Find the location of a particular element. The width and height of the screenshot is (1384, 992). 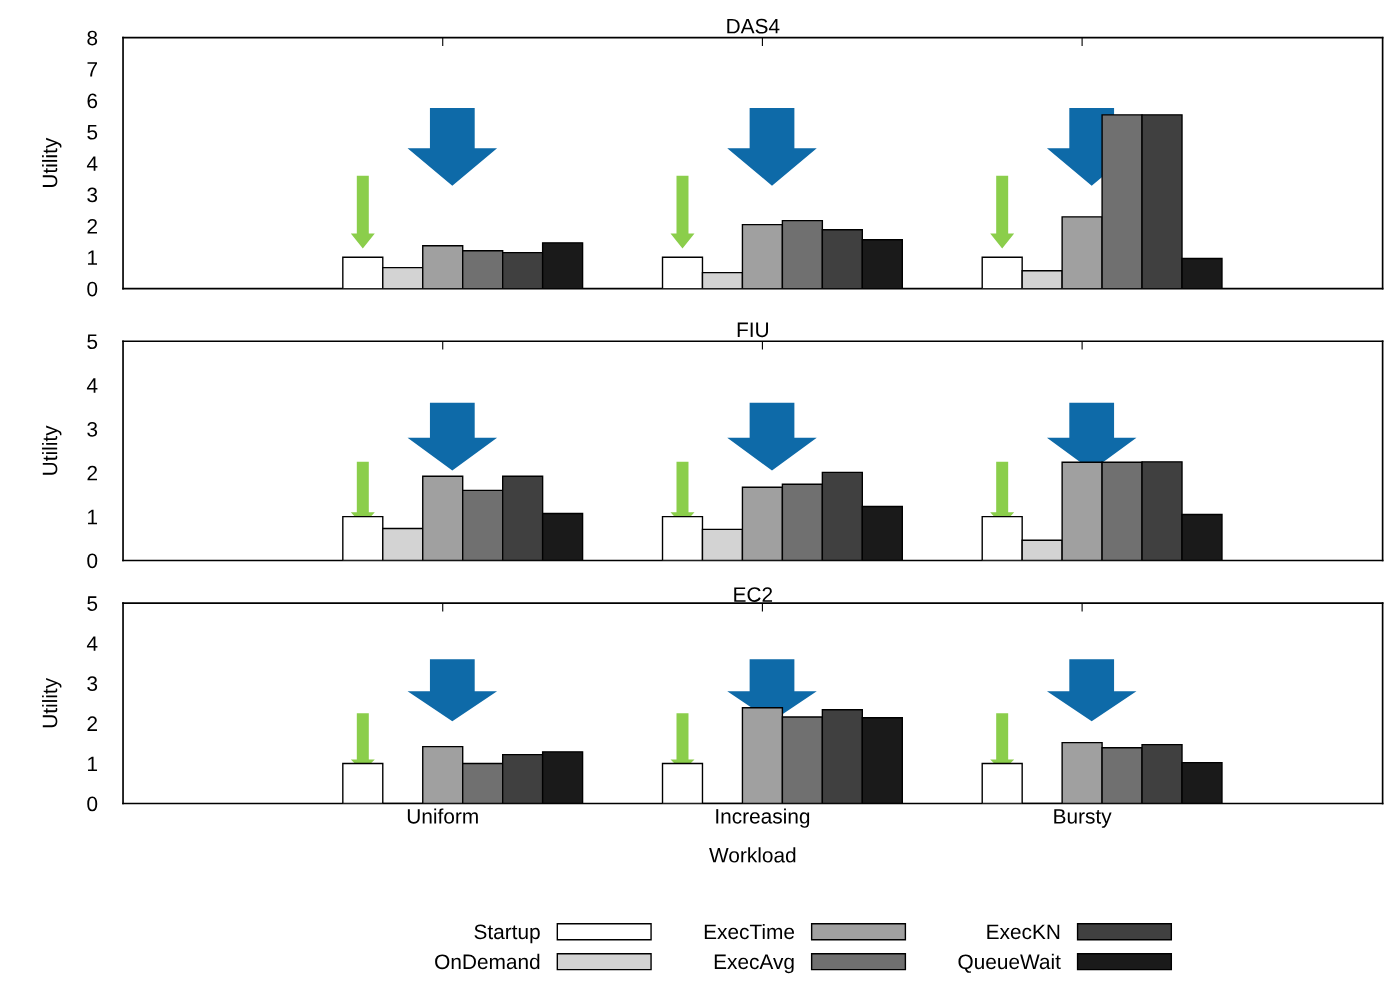

legend-label: Startup is located at coordinates (507, 934).